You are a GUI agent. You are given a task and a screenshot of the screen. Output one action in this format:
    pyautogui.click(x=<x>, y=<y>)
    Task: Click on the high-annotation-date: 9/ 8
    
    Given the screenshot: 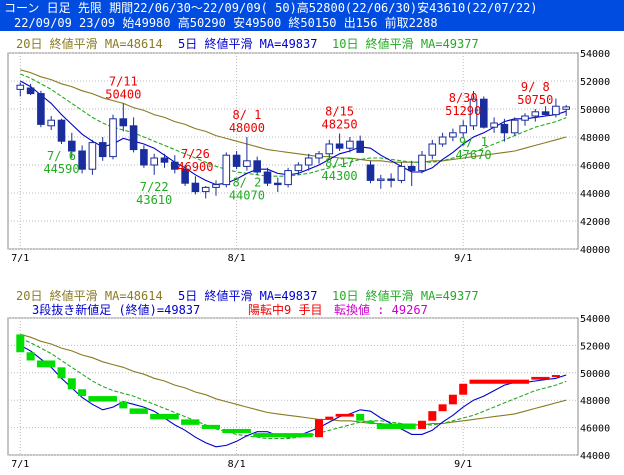 What is the action you would take?
    pyautogui.click(x=535, y=87)
    